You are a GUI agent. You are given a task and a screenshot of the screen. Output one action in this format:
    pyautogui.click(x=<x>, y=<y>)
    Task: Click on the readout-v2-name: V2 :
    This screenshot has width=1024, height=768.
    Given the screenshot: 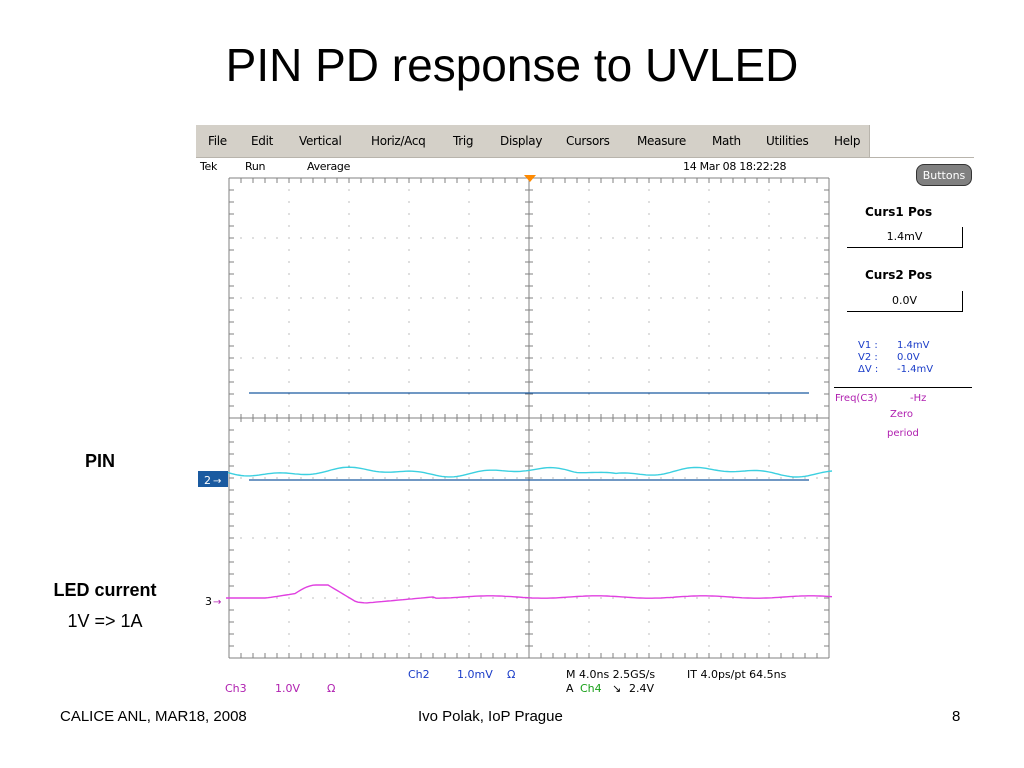 What is the action you would take?
    pyautogui.click(x=868, y=357)
    